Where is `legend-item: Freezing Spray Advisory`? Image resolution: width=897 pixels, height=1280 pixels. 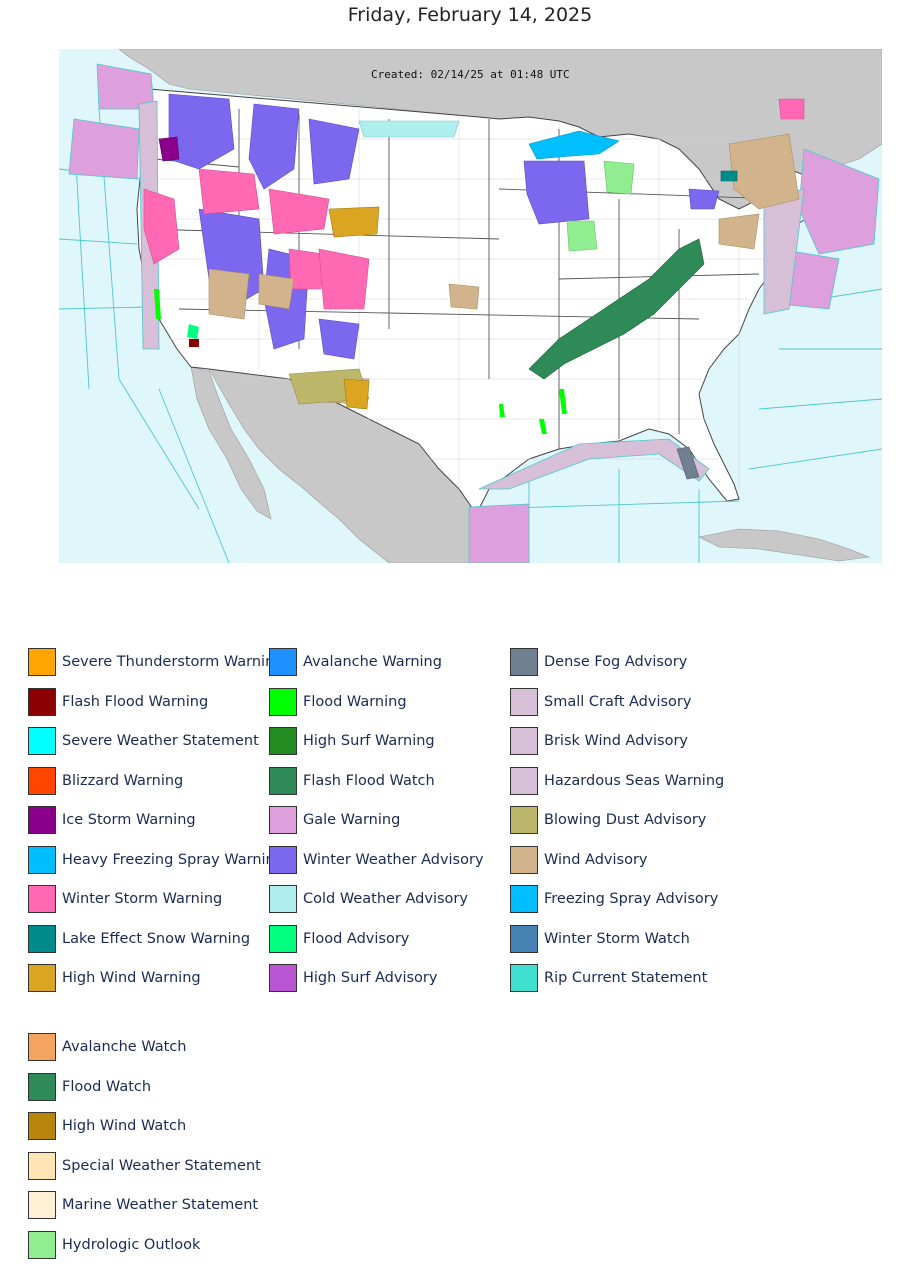 legend-item: Freezing Spray Advisory is located at coordinates (614, 899).